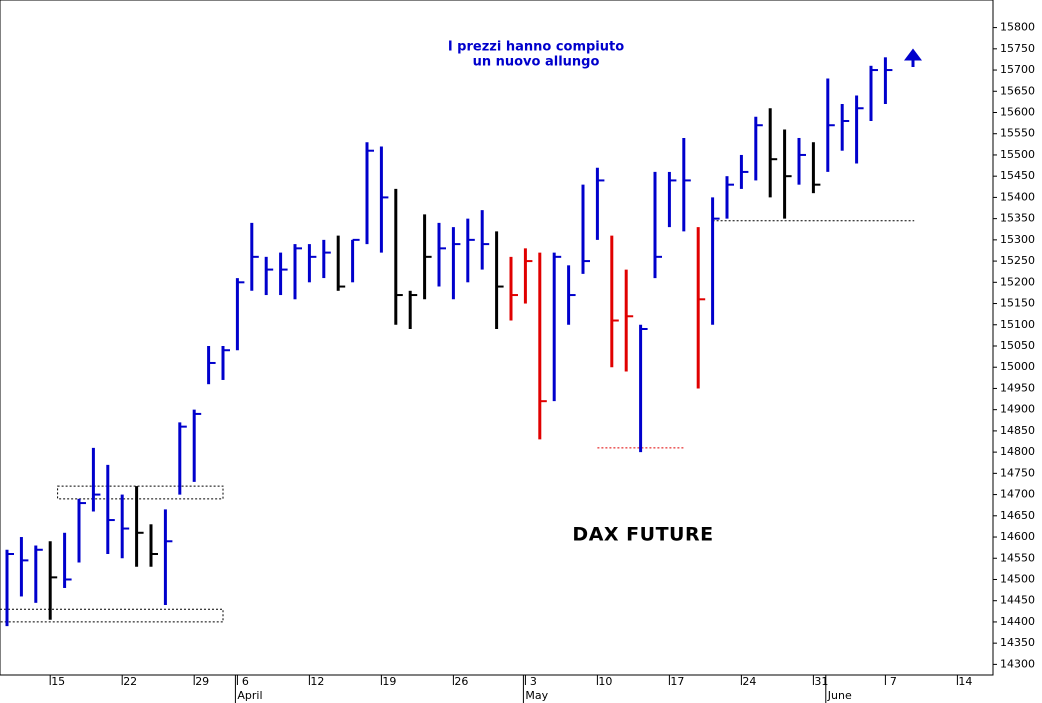 This screenshot has height=703, width=1042. Describe the element at coordinates (1017, 112) in the screenshot. I see `y-tick-label: 15600` at that location.